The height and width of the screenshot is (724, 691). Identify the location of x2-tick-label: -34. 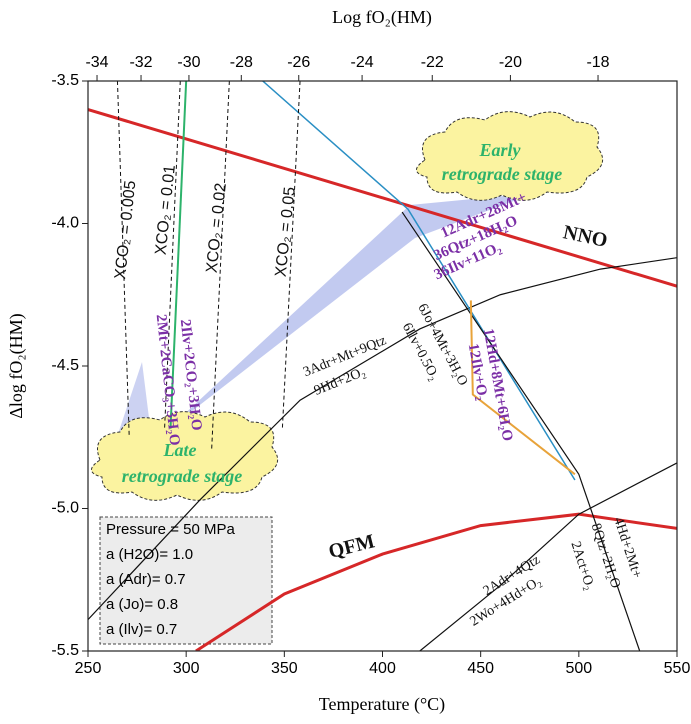
(96, 62).